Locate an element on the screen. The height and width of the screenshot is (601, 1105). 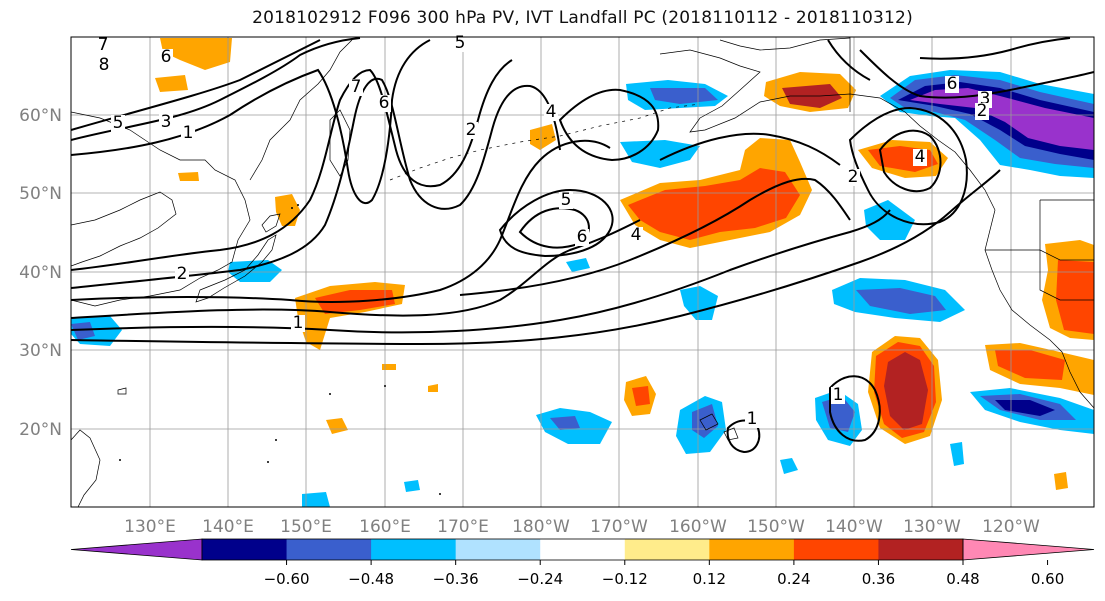
contour-label: 3 is located at coordinates (985, 99).